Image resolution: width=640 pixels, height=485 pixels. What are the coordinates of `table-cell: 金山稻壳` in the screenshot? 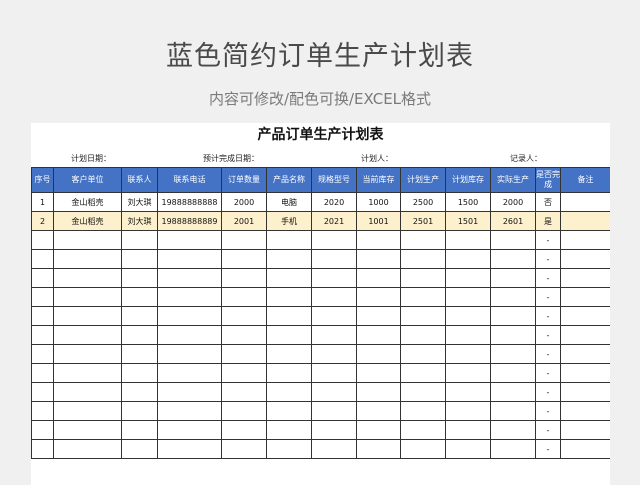 It's located at (87, 221).